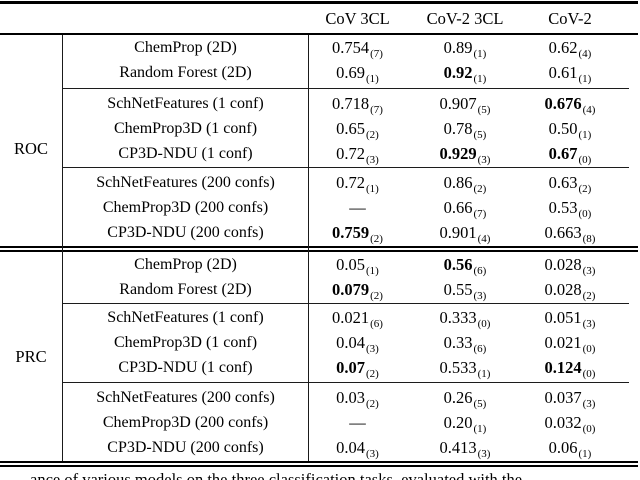 Image resolution: width=640 pixels, height=480 pixels. Describe the element at coordinates (458, 207) in the screenshot. I see `value-number: 0.66` at that location.